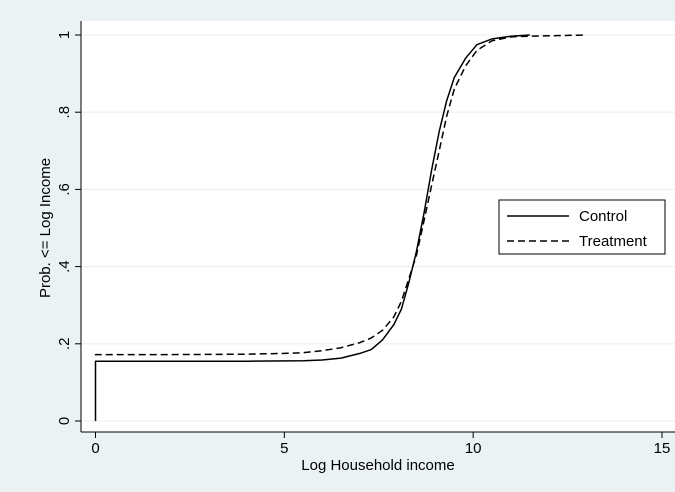 Image resolution: width=675 pixels, height=492 pixels. I want to click on y-tick-label-4: .8, so click(64, 112).